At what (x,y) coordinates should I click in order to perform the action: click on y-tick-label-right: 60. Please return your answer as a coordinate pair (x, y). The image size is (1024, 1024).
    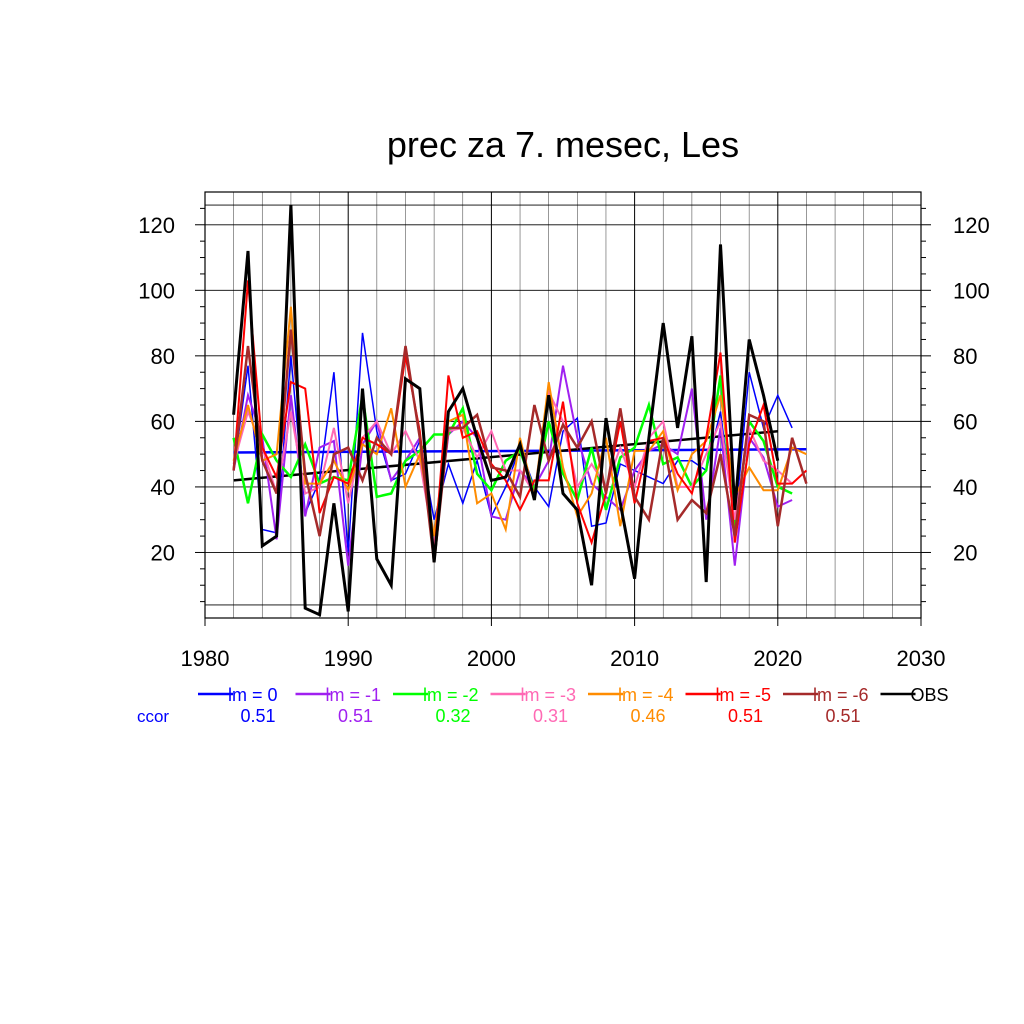
    Looking at the image, I should click on (965, 421).